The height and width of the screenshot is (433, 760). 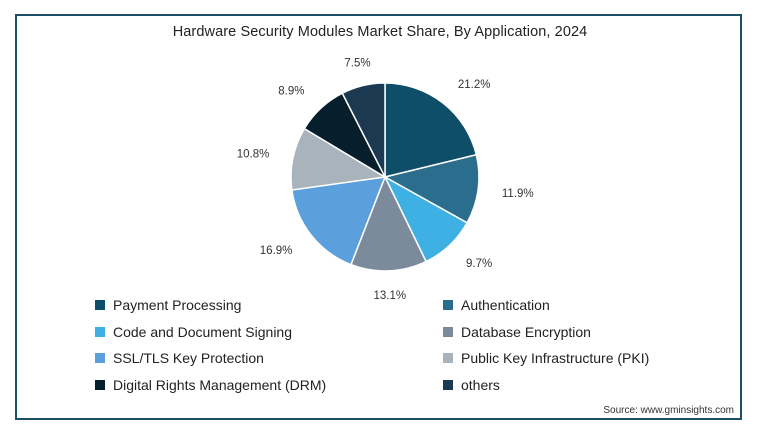 What do you see at coordinates (668, 410) in the screenshot?
I see `source-note: Source: www.gminsights.com` at bounding box center [668, 410].